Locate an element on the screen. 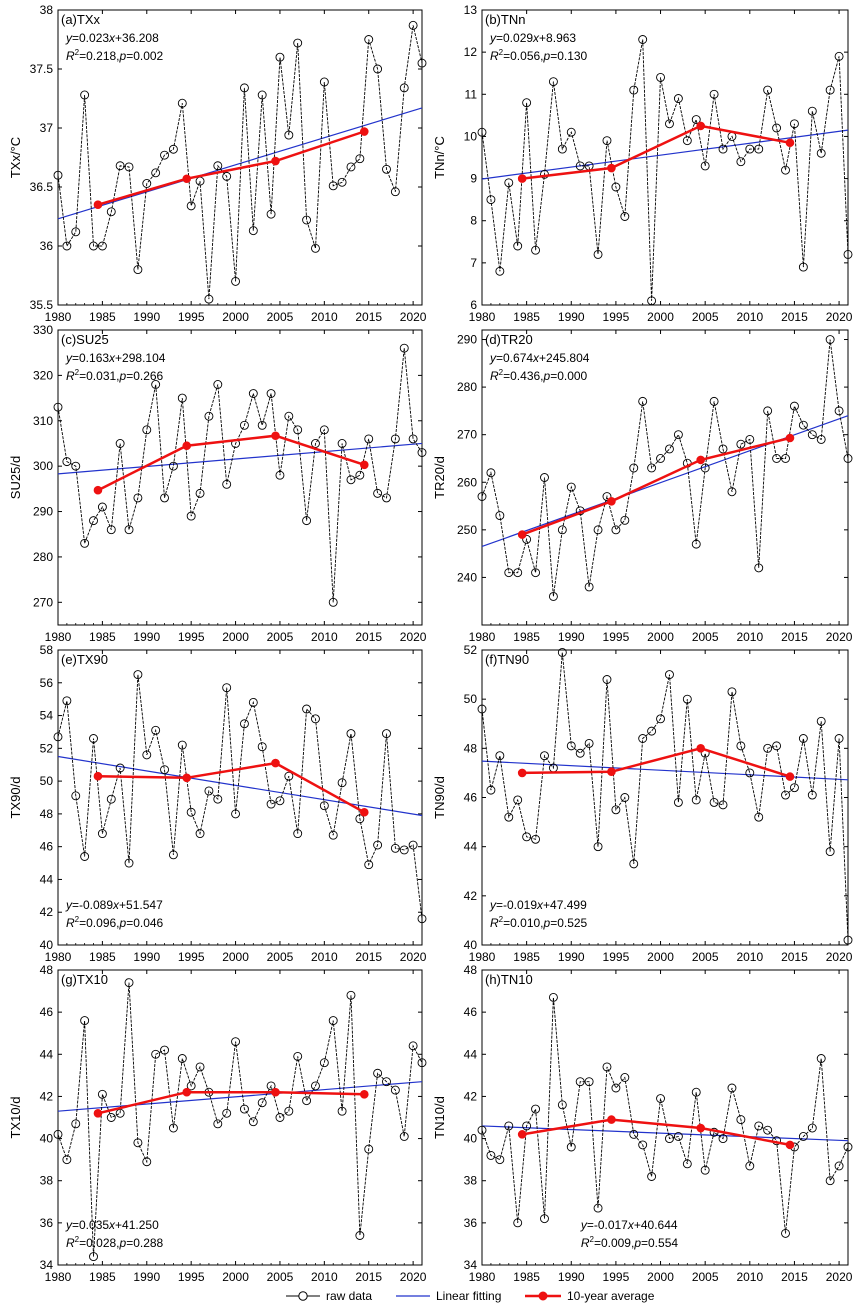 This screenshot has width=858, height=1314. y-tick-label: 9 is located at coordinates (473, 179).